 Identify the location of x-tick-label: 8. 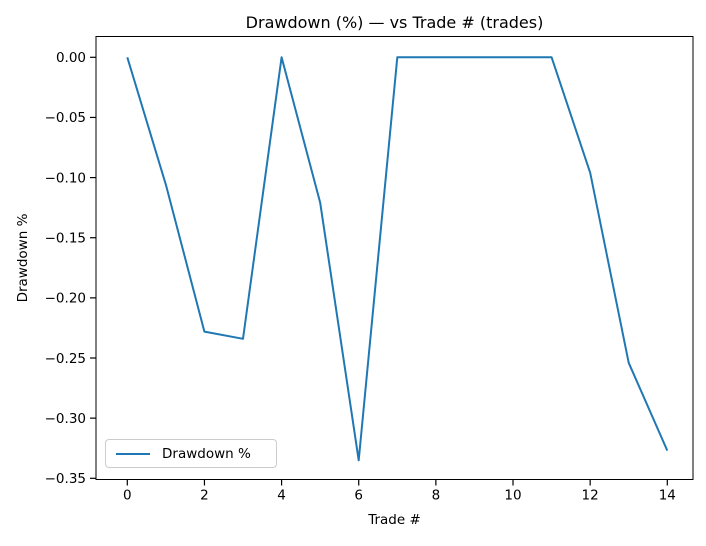
(436, 496).